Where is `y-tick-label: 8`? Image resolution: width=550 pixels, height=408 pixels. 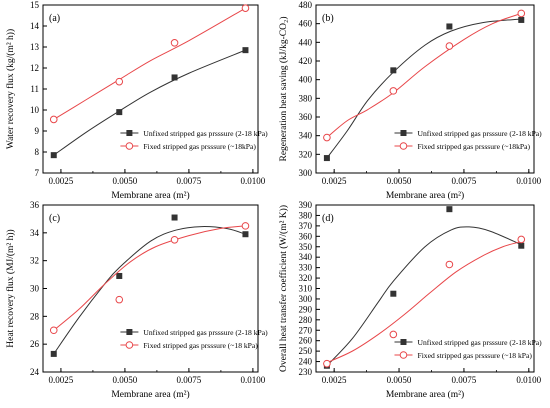 y-tick-label: 8 is located at coordinates (37, 152).